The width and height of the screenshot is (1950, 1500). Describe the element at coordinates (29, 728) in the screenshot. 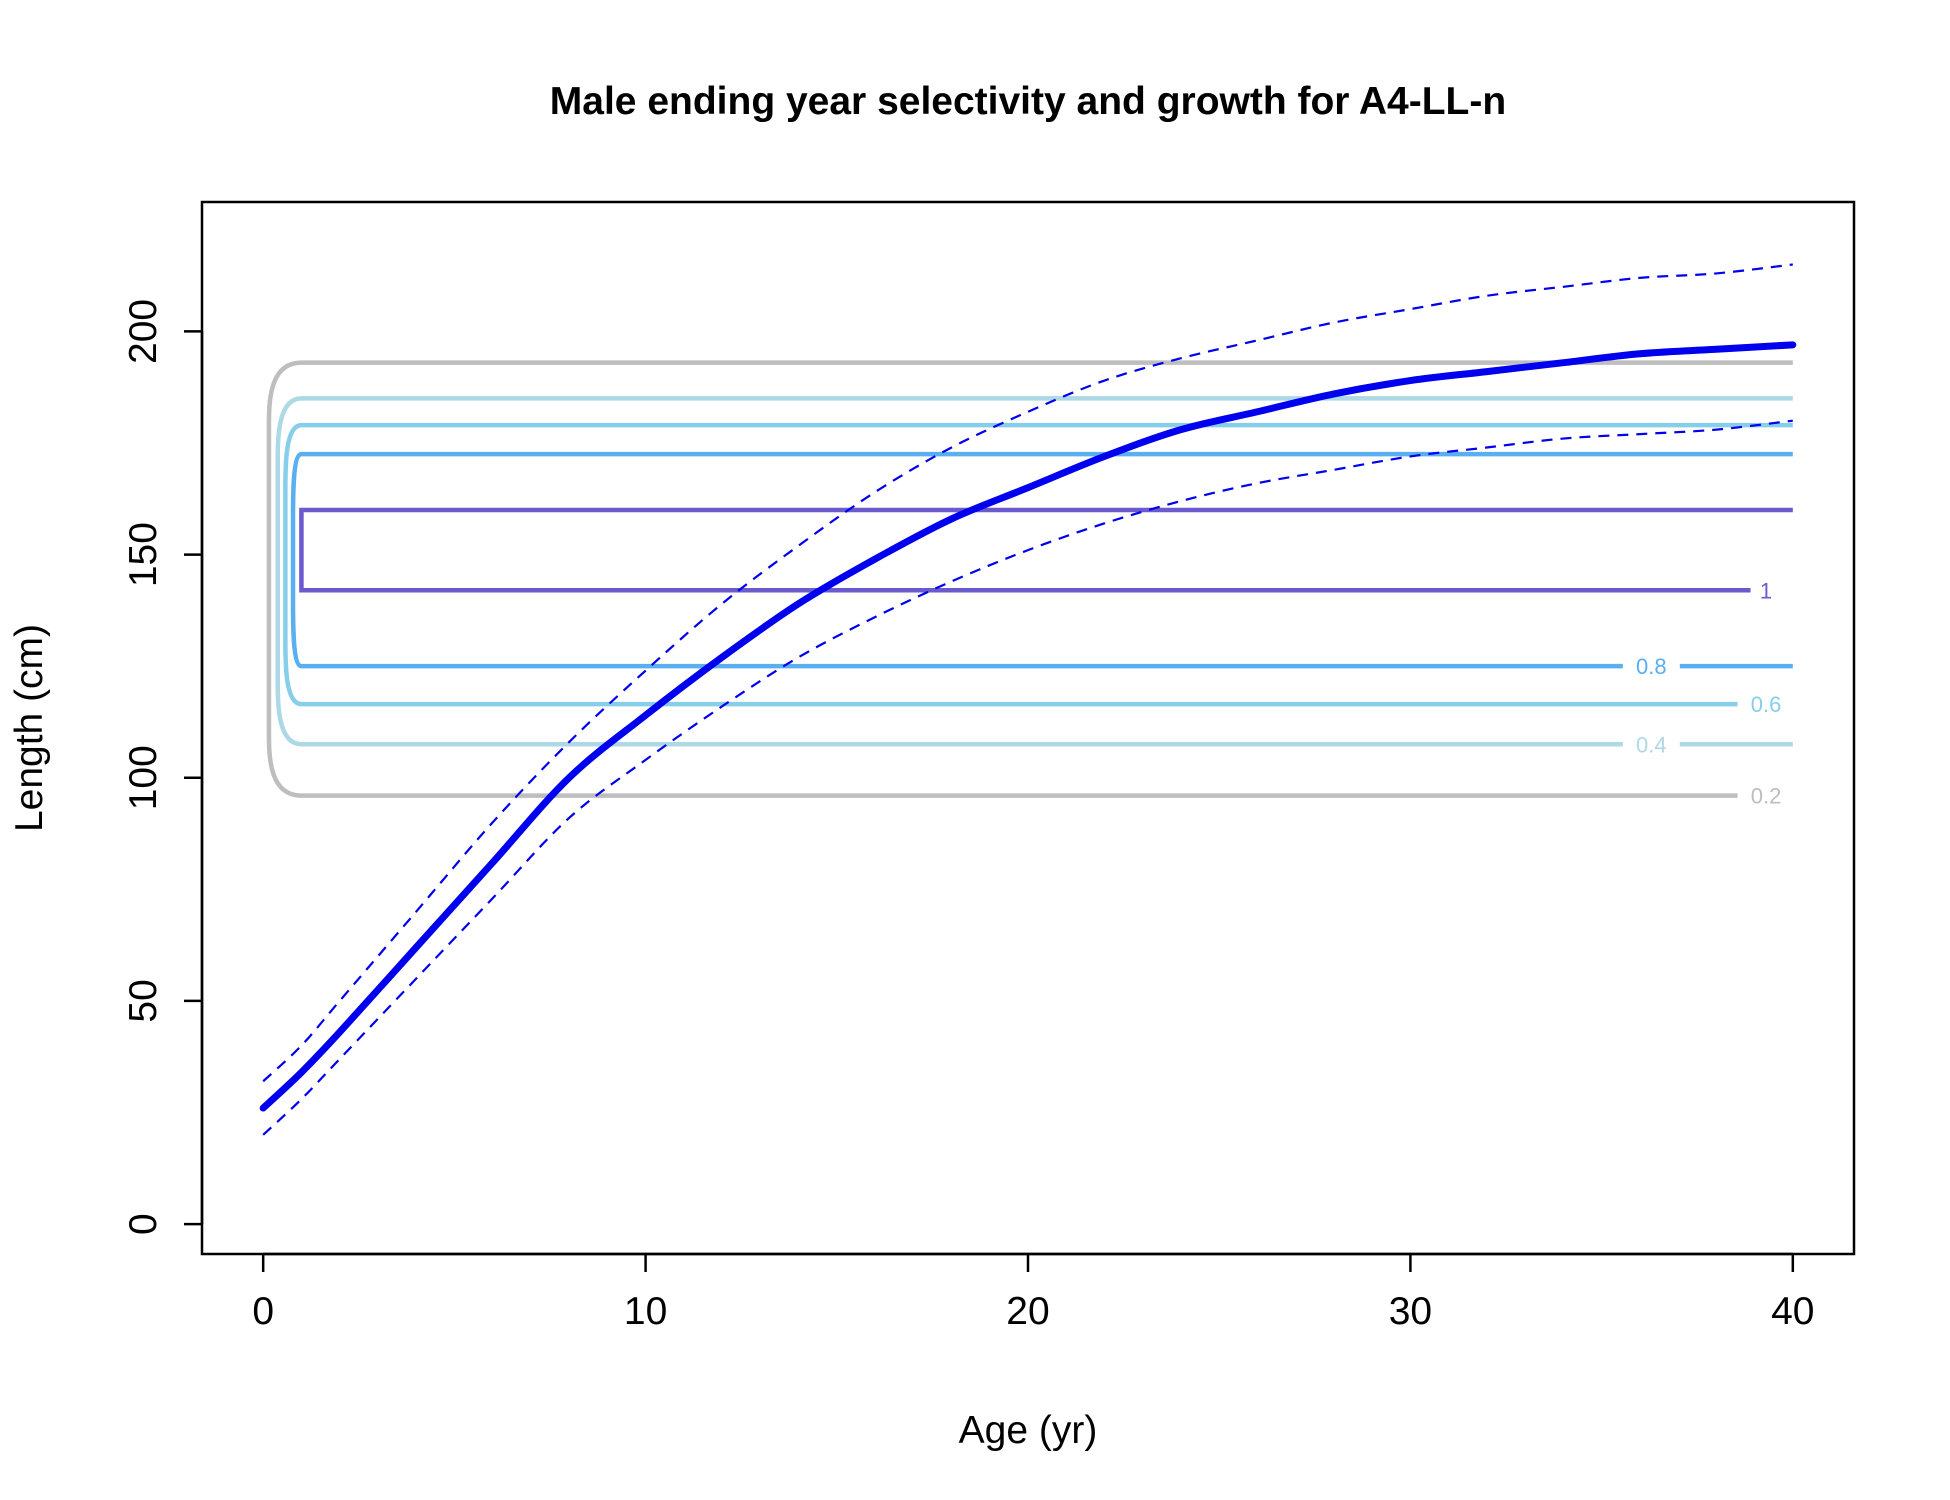

I see `y-axis-label: Length (cm)` at that location.